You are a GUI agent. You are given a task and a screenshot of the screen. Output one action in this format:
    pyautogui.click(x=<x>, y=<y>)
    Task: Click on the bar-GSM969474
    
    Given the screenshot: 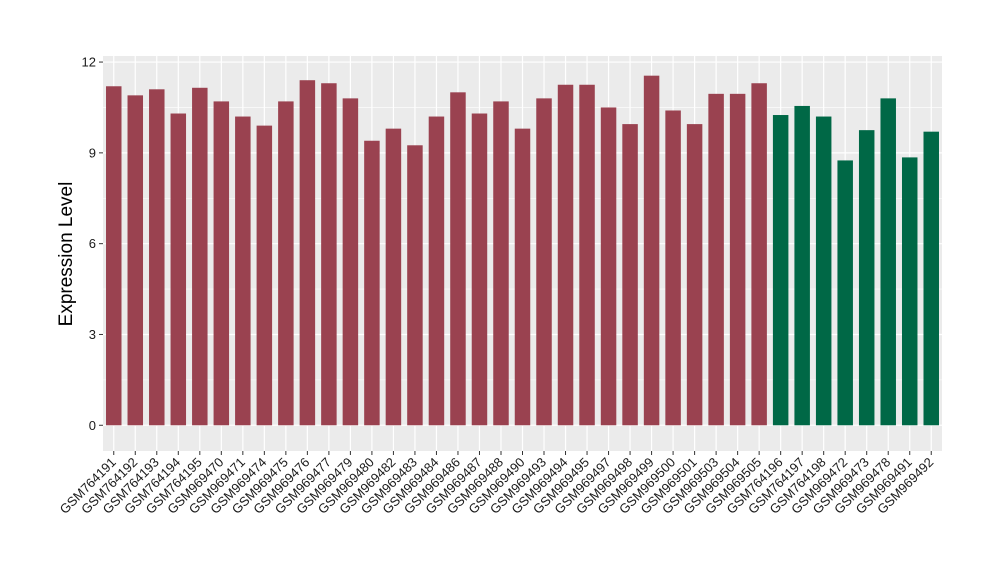 What is the action you would take?
    pyautogui.click(x=264, y=275)
    